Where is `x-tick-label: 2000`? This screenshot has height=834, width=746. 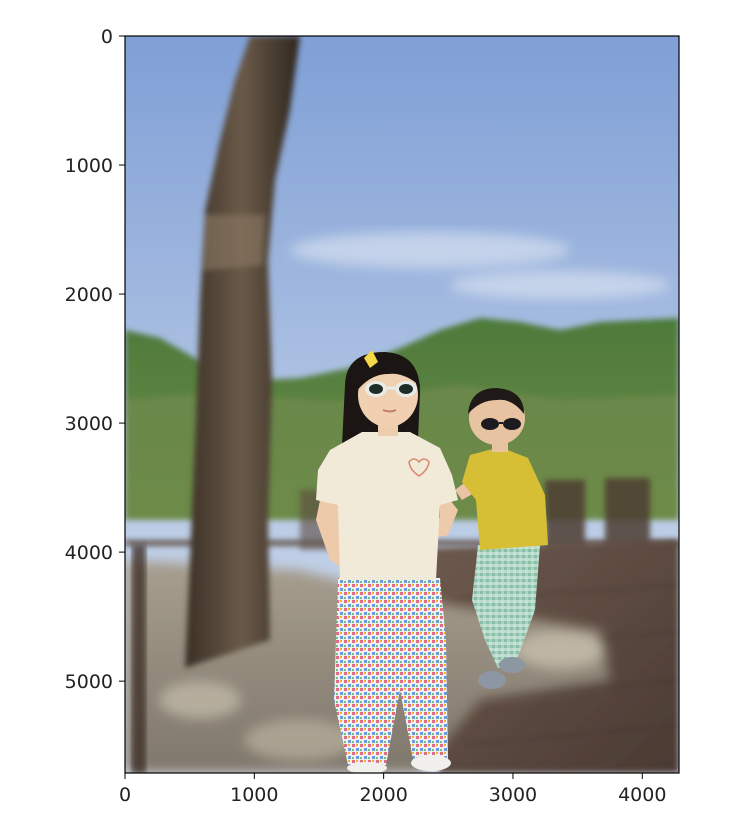
x-tick-label: 2000 is located at coordinates (383, 795).